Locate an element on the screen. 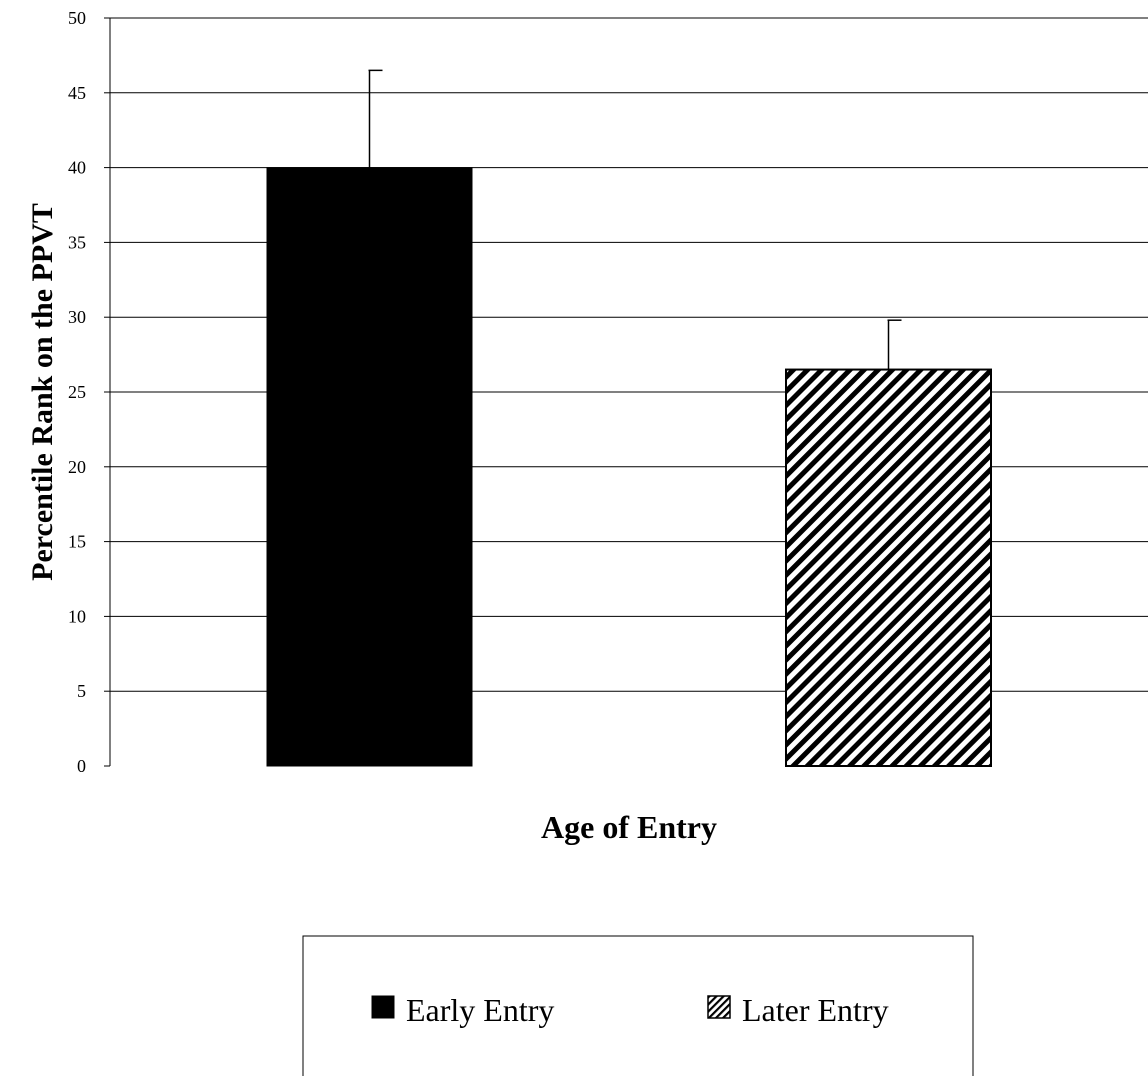 The height and width of the screenshot is (1076, 1148). y-tick-label: 0 is located at coordinates (81, 766).